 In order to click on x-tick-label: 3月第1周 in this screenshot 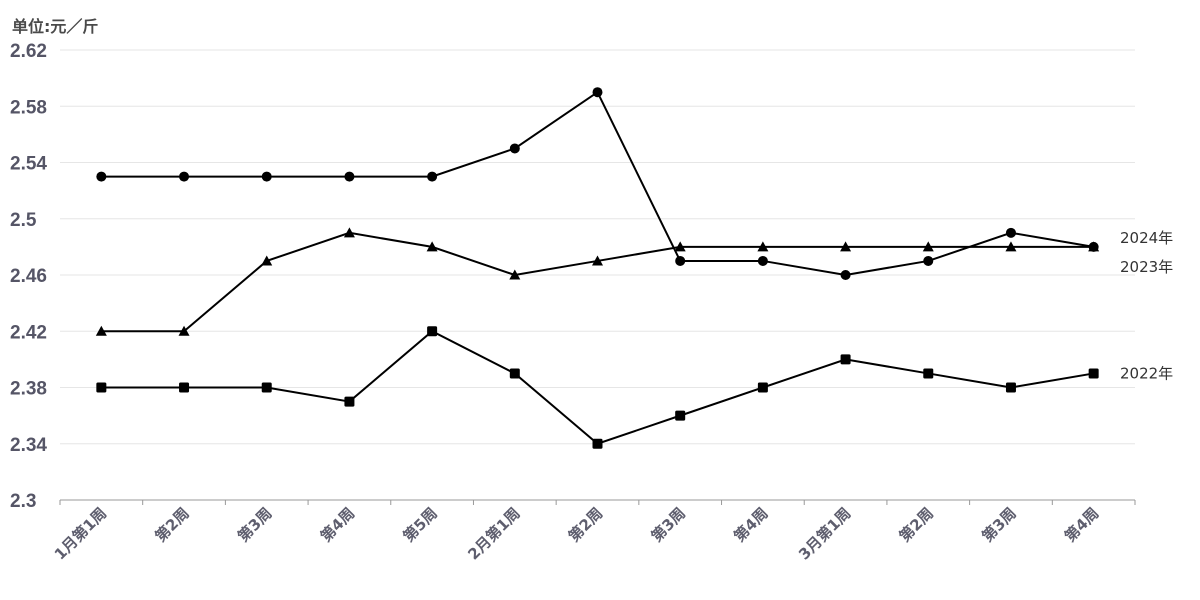, I will do `click(824, 533)`.